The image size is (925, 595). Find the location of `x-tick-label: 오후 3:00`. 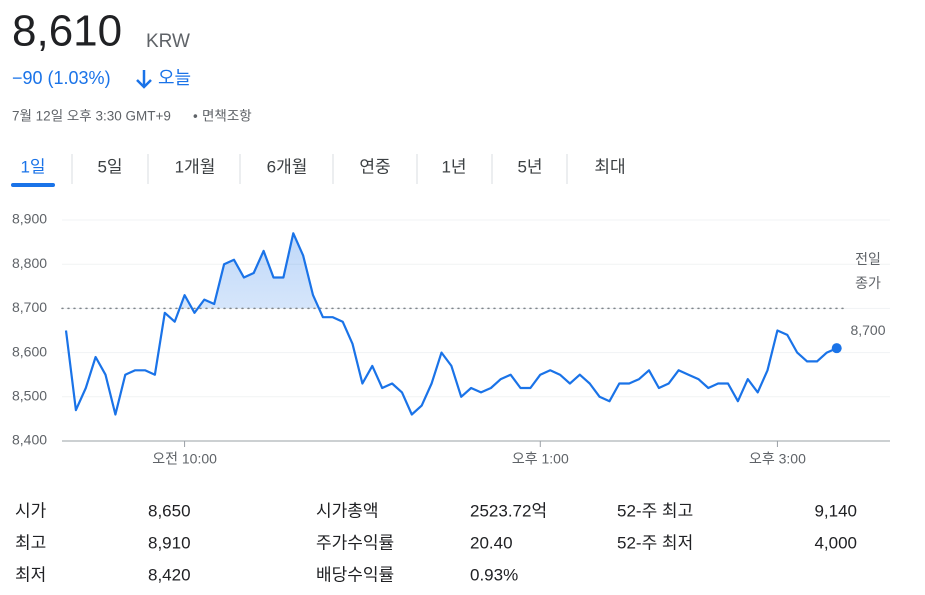

x-tick-label: 오후 3:00 is located at coordinates (777, 459).